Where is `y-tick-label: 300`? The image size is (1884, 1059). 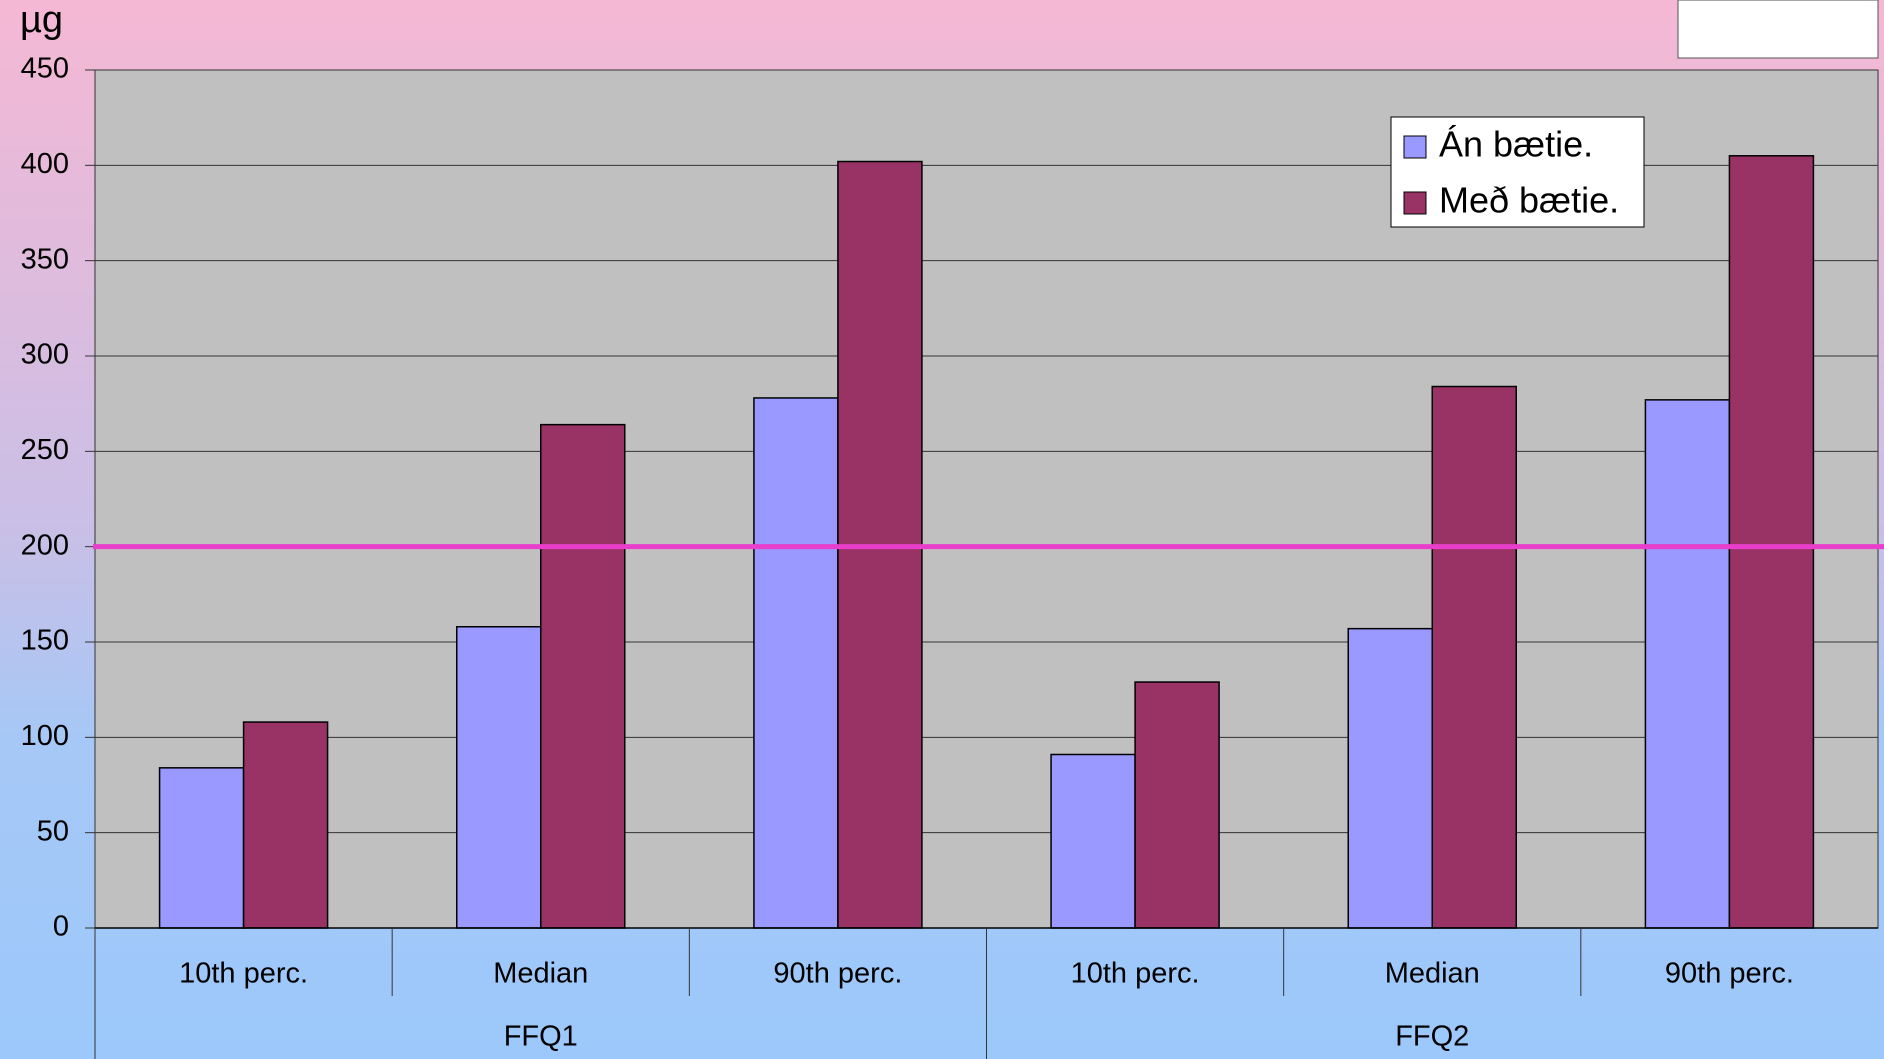
y-tick-label: 300 is located at coordinates (45, 355).